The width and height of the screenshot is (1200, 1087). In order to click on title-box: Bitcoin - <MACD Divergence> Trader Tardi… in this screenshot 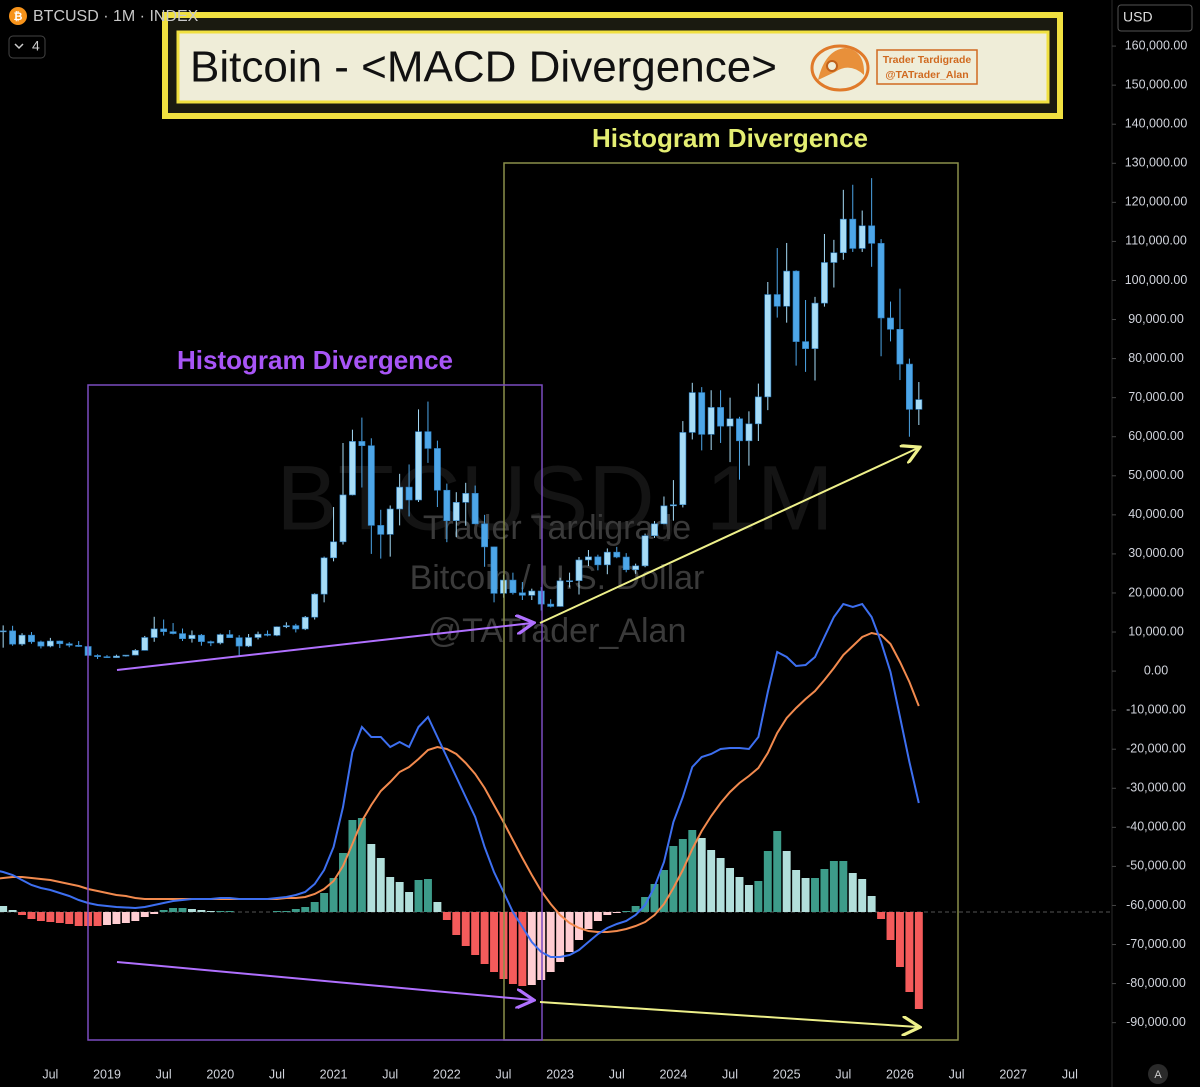, I will do `click(612, 65)`.